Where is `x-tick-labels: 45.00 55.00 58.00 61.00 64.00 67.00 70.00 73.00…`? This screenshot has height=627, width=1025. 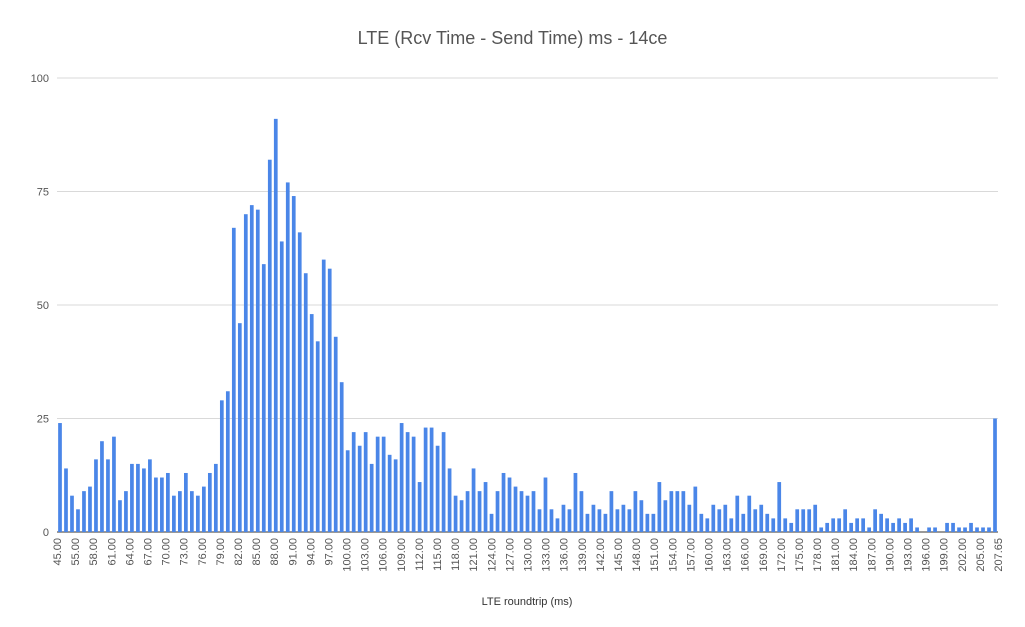
x-tick-labels: 45.00 55.00 58.00 61.00 64.00 67.00 70.00 73.00… is located at coordinates (528, 555).